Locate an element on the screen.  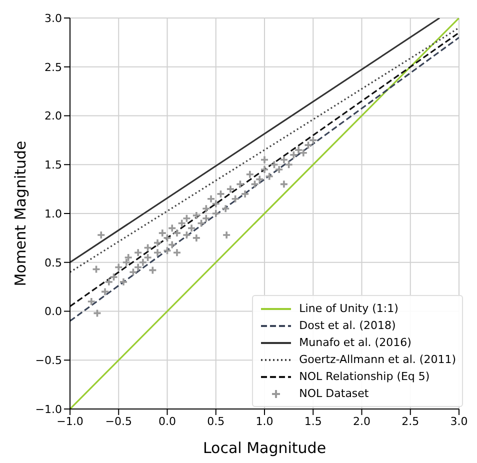
x-tick-label: 1.5 is located at coordinates (313, 421).